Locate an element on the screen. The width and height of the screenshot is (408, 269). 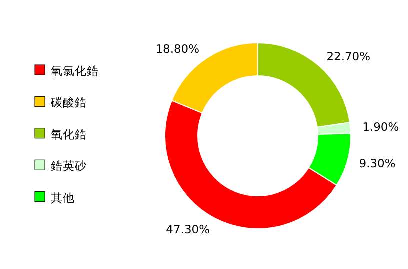
data-label: 18.80% is located at coordinates (178, 49).